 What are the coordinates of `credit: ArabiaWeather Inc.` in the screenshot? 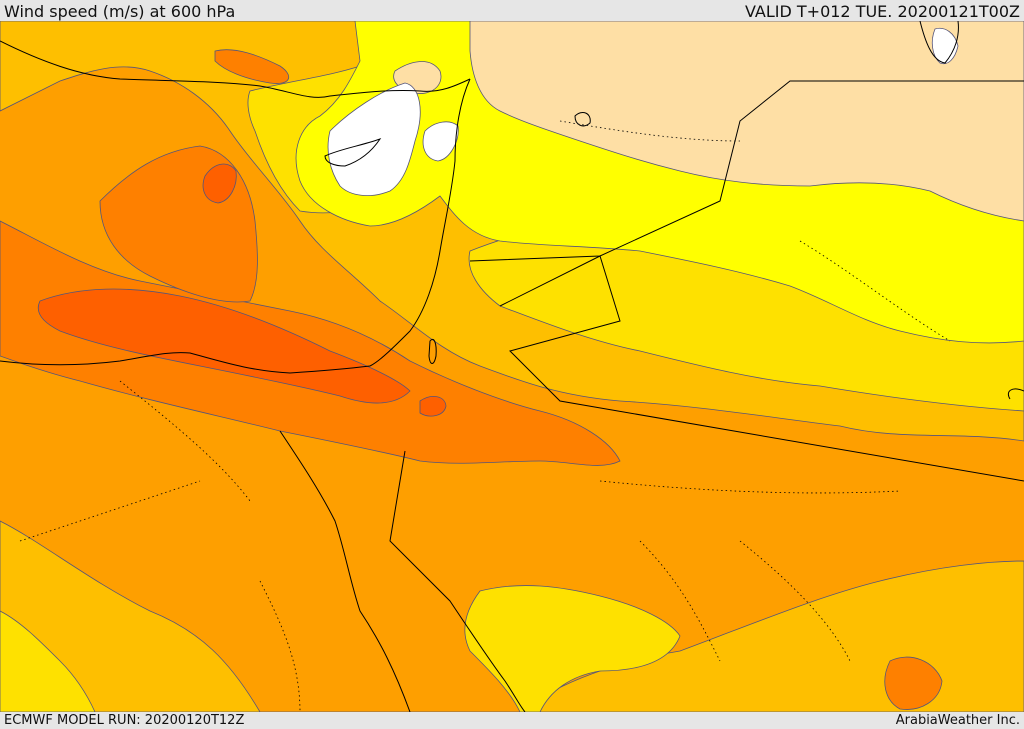 It's located at (957, 720).